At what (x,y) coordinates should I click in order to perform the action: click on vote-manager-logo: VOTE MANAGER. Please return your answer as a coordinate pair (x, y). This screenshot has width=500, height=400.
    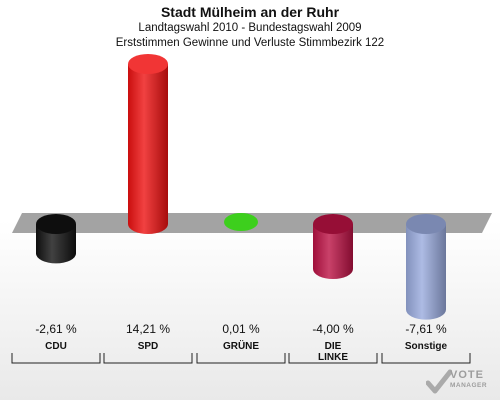
    Looking at the image, I should click on (461, 381).